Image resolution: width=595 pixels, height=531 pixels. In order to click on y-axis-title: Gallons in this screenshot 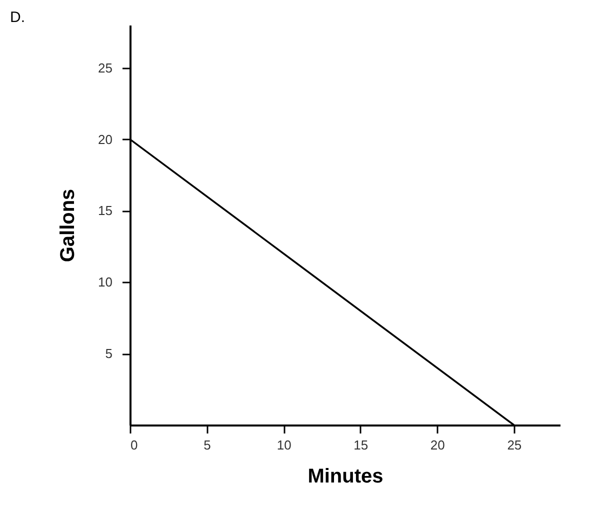, I will do `click(68, 225)`.